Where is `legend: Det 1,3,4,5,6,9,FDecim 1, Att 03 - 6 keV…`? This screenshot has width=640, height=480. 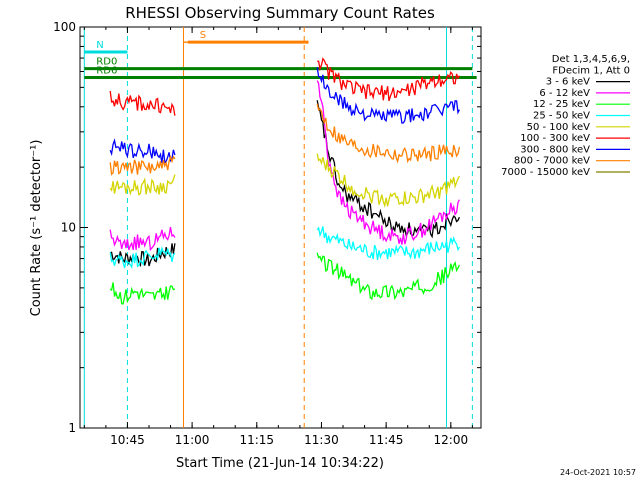 legend: Det 1,3,4,5,6,9,FDecim 1, Att 03 - 6 keV… is located at coordinates (565, 116).